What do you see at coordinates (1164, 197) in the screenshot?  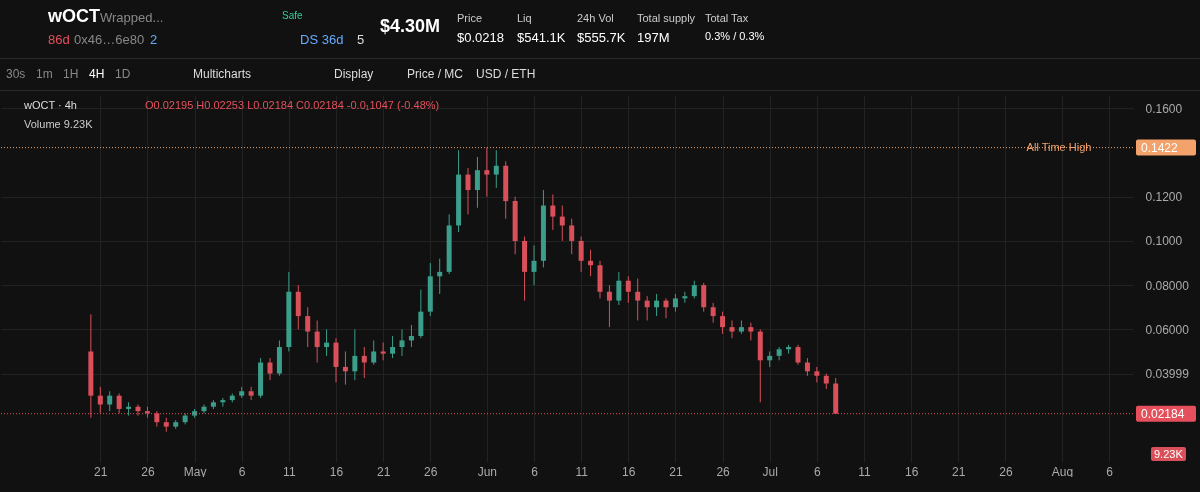 I see `y-tick-label: 0.1200` at bounding box center [1164, 197].